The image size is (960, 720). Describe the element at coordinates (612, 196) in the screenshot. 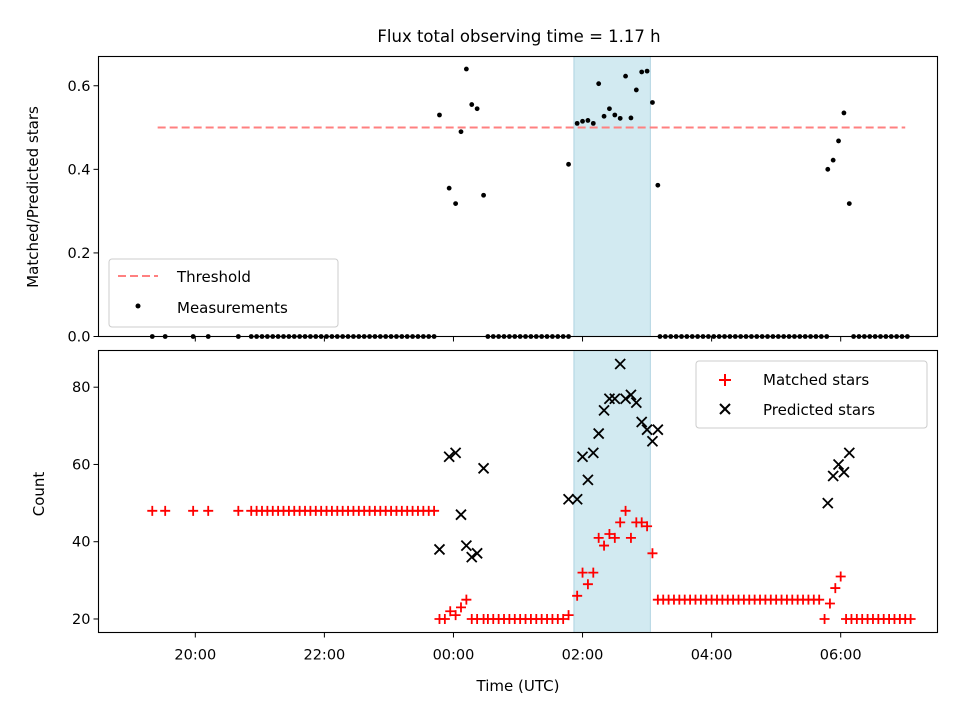

I see `highlight-span-top` at that location.